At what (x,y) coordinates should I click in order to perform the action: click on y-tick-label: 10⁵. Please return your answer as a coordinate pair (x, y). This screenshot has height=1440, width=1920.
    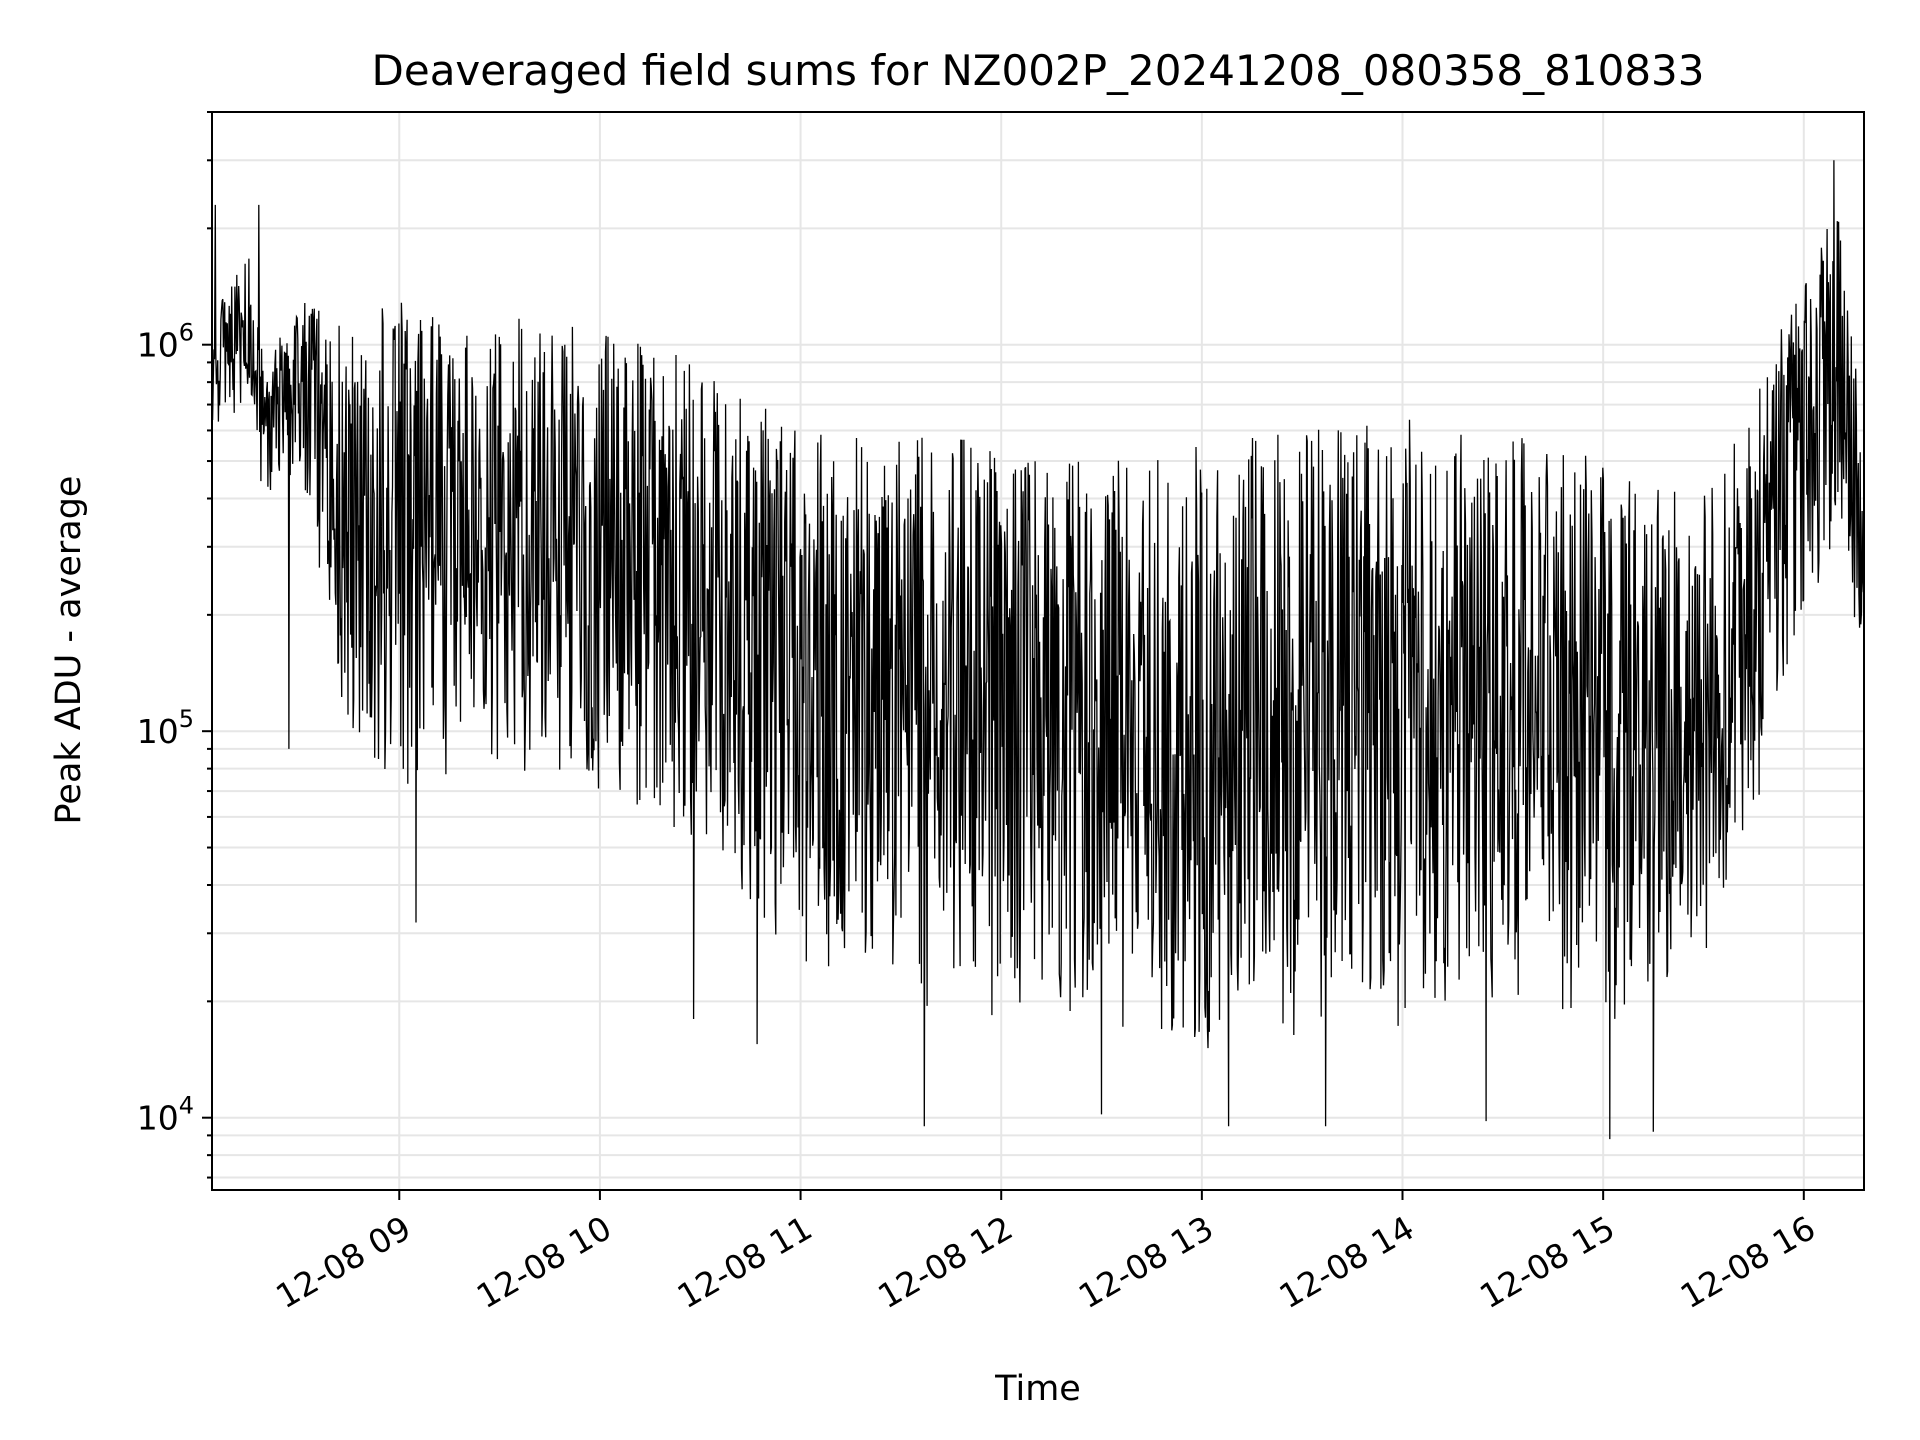
    Looking at the image, I should click on (165, 728).